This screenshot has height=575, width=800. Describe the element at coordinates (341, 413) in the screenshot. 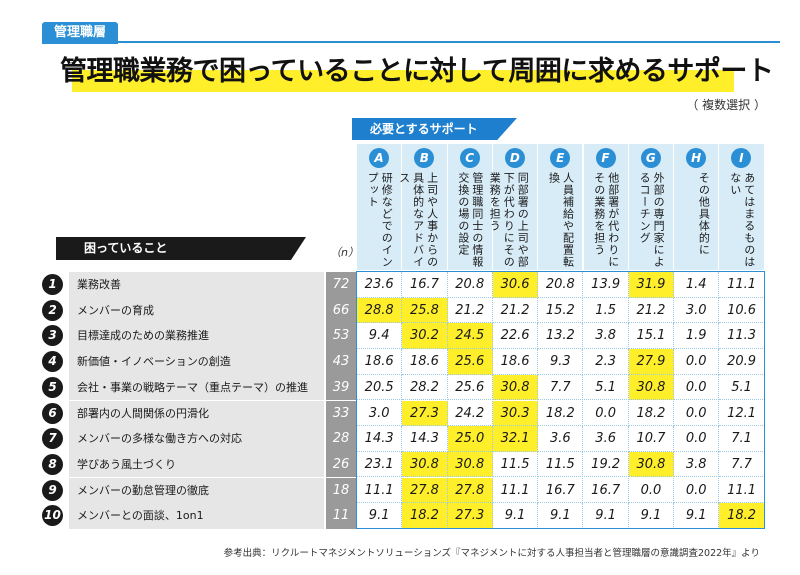

I see `row-sample-size: 33` at that location.